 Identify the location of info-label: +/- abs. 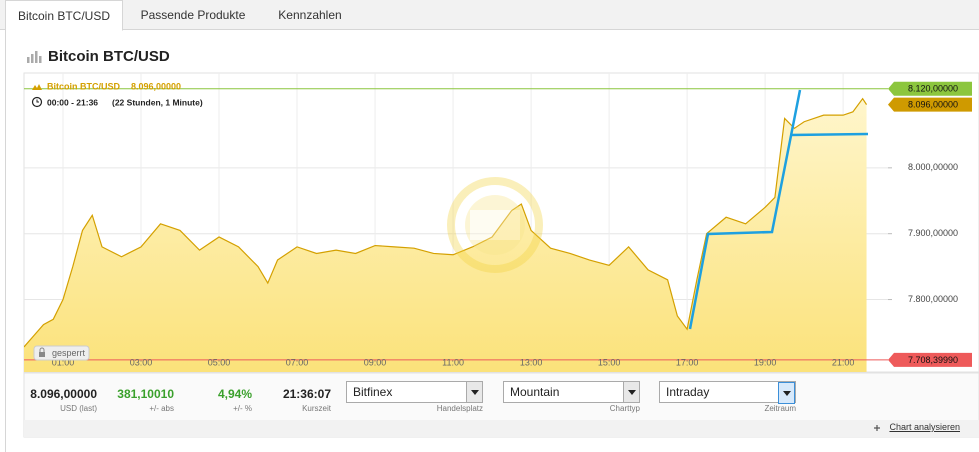
(161, 408).